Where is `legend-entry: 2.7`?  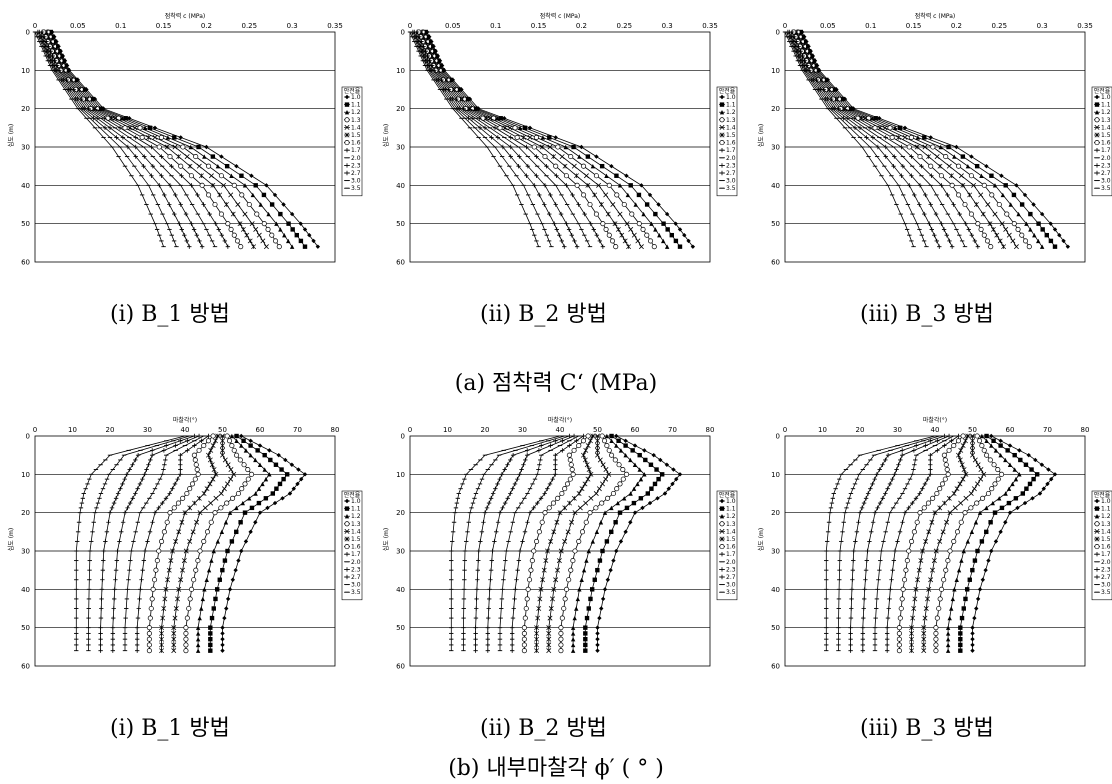
legend-entry: 2.7 is located at coordinates (1106, 173).